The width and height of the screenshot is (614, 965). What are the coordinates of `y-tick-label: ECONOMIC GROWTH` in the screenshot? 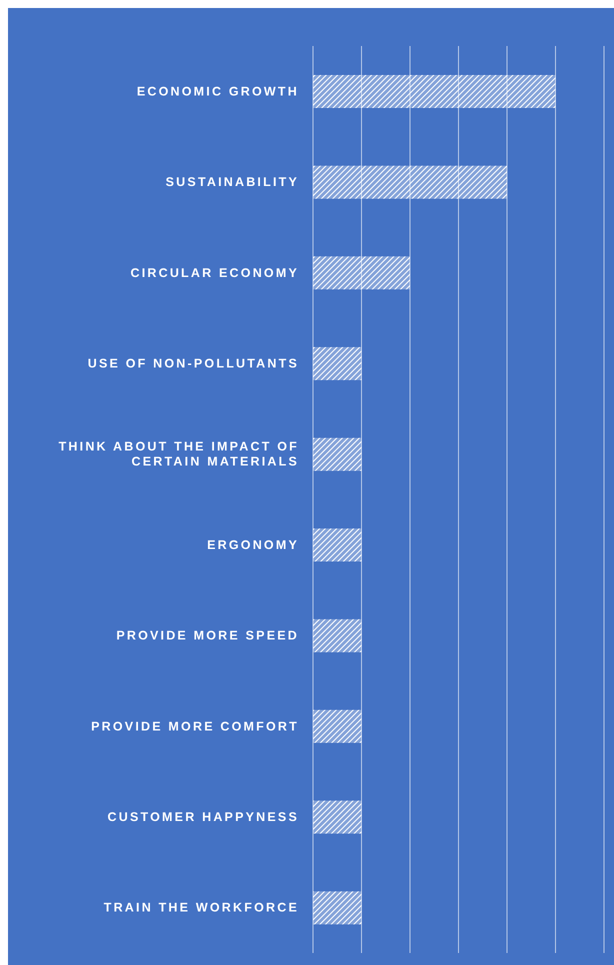 It's located at (217, 91).